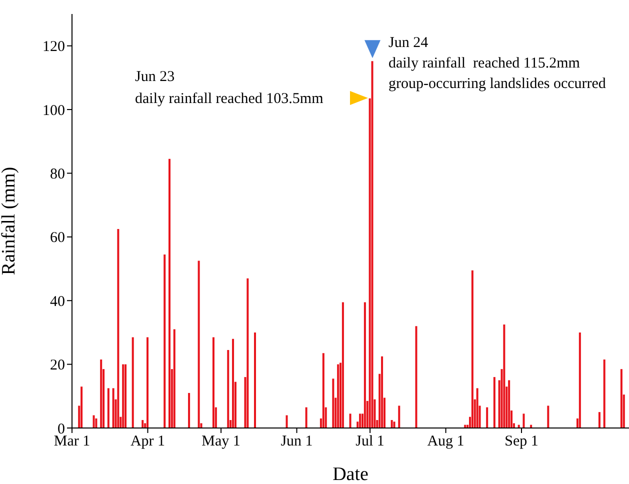 This screenshot has width=629, height=484. I want to click on y-tick-label: 100, so click(53, 110).